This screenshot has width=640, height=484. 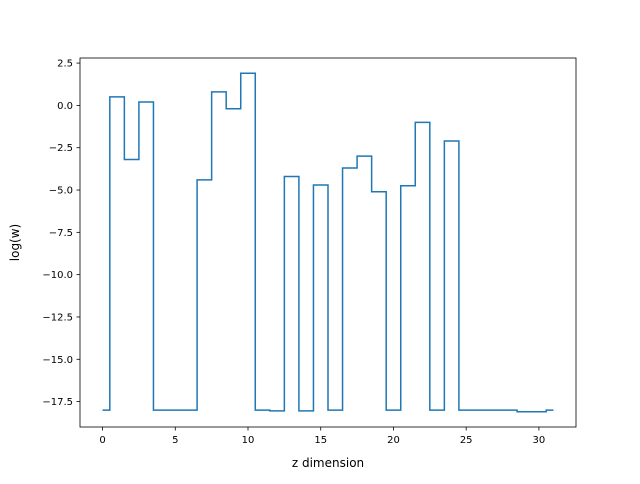 I want to click on x-tick-label: 0, so click(x=102, y=440).